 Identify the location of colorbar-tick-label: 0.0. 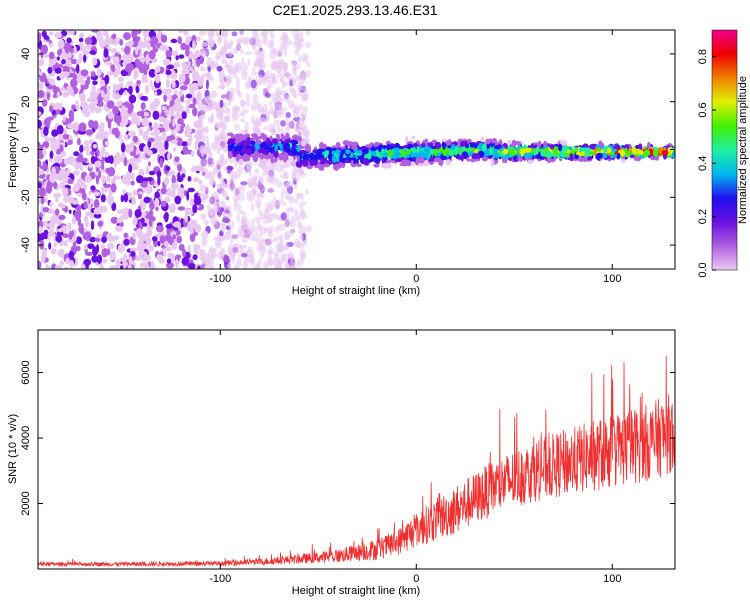
(703, 269).